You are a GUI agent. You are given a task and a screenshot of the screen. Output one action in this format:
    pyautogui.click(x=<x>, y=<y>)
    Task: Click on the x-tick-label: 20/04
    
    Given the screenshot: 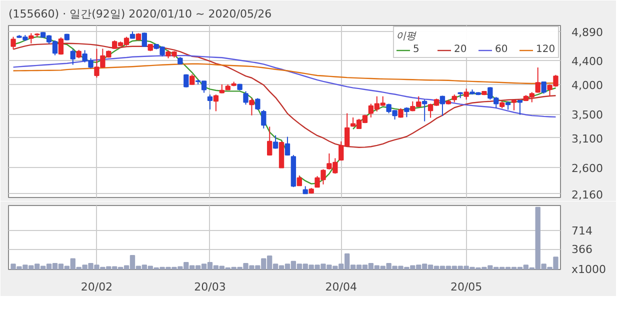 What is the action you would take?
    pyautogui.click(x=341, y=287)
    